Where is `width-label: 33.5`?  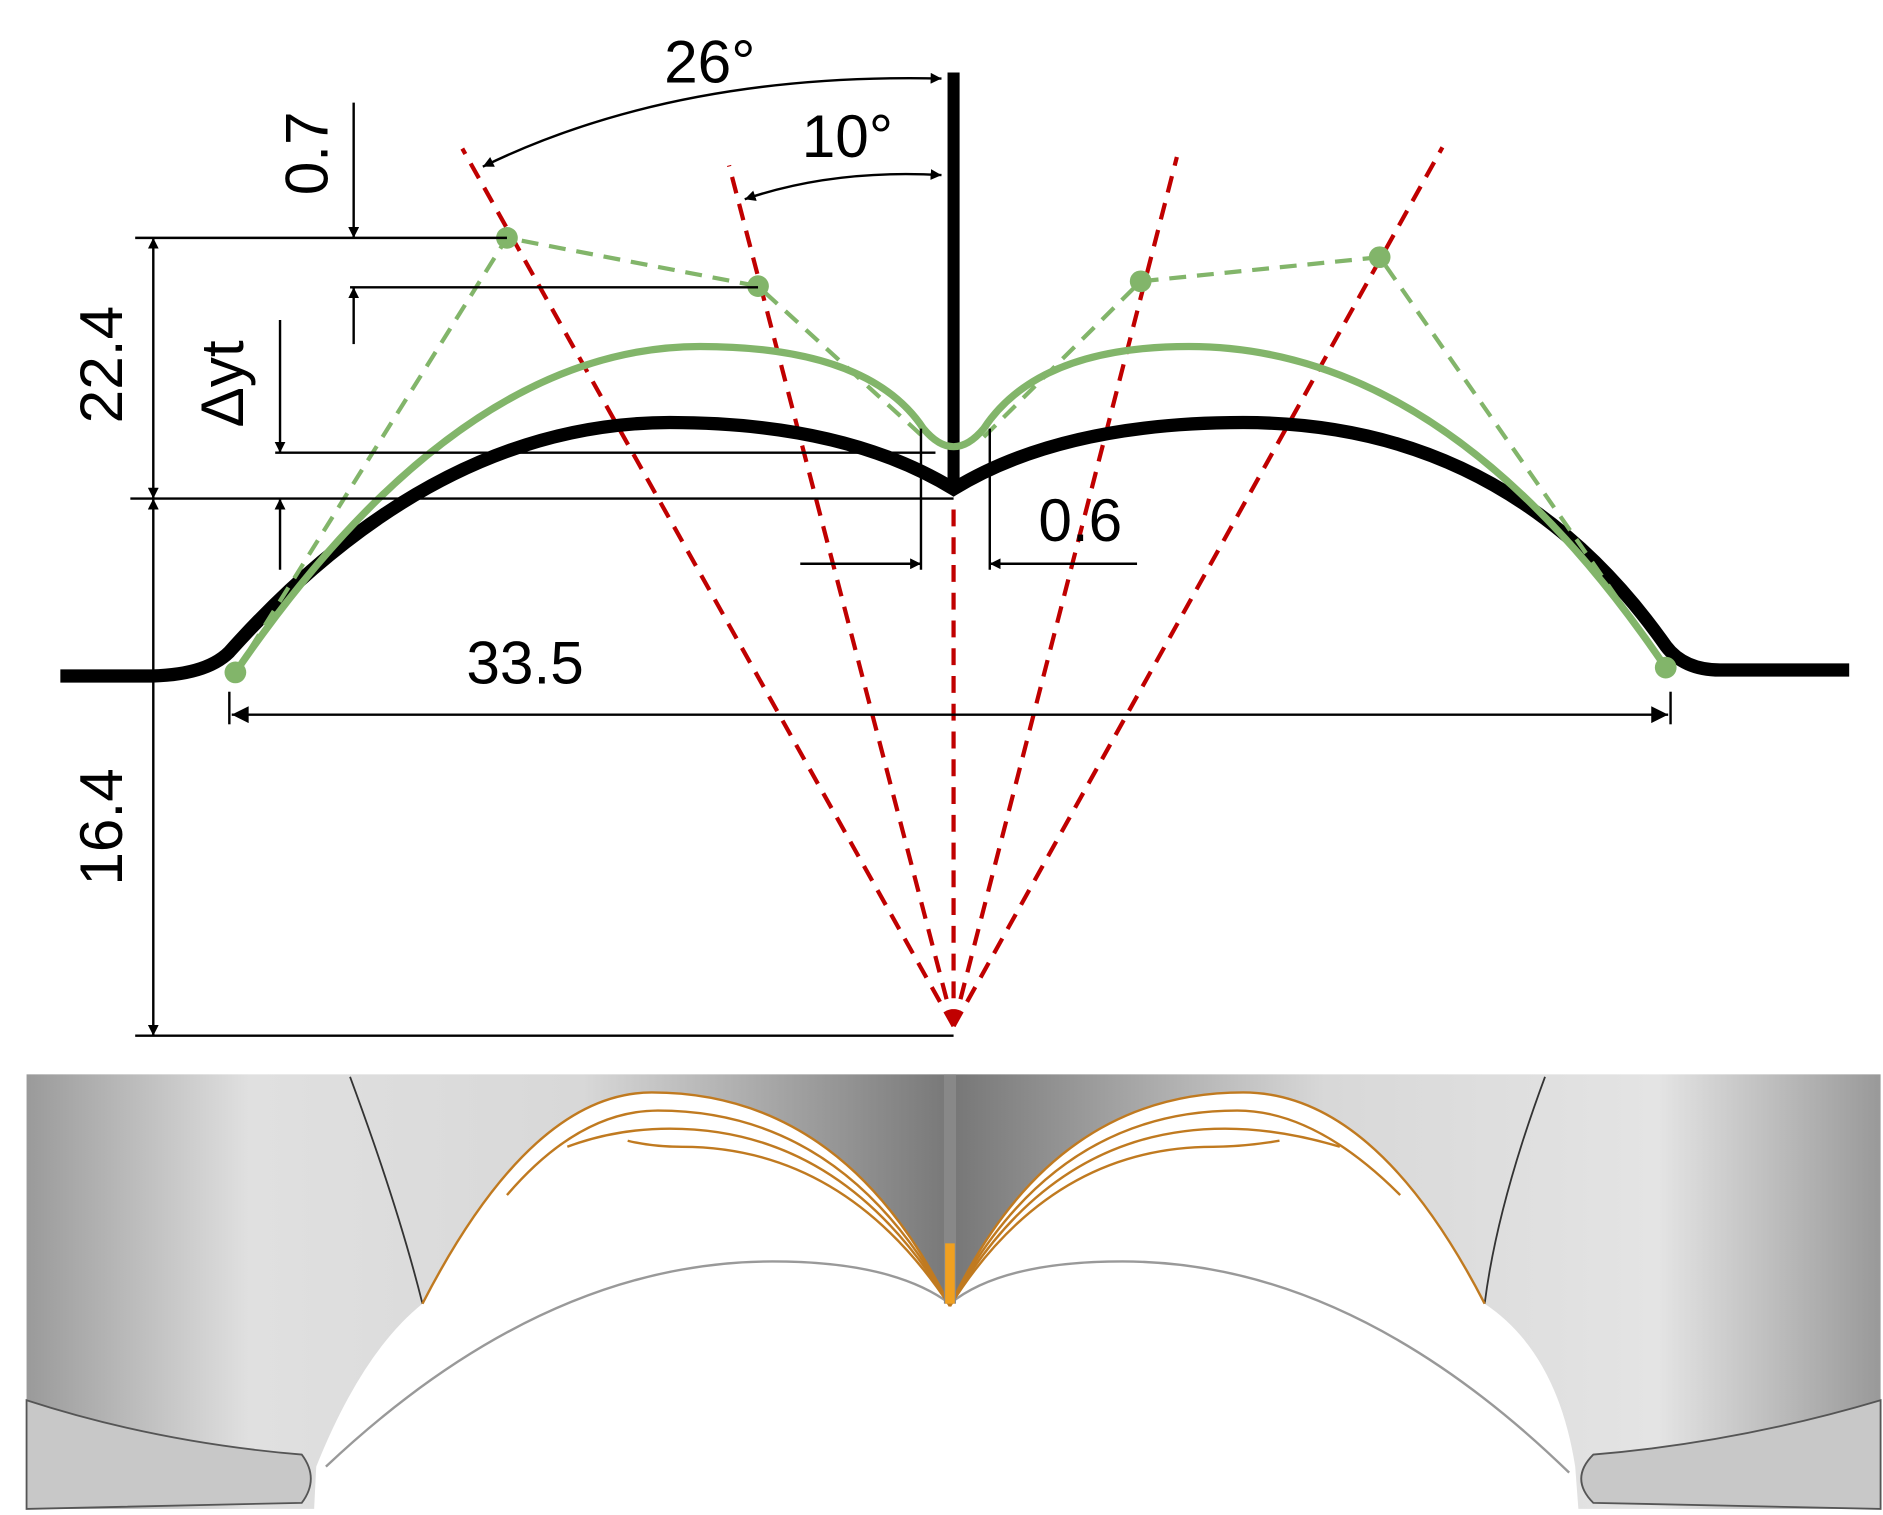 width-label: 33.5 is located at coordinates (524, 663).